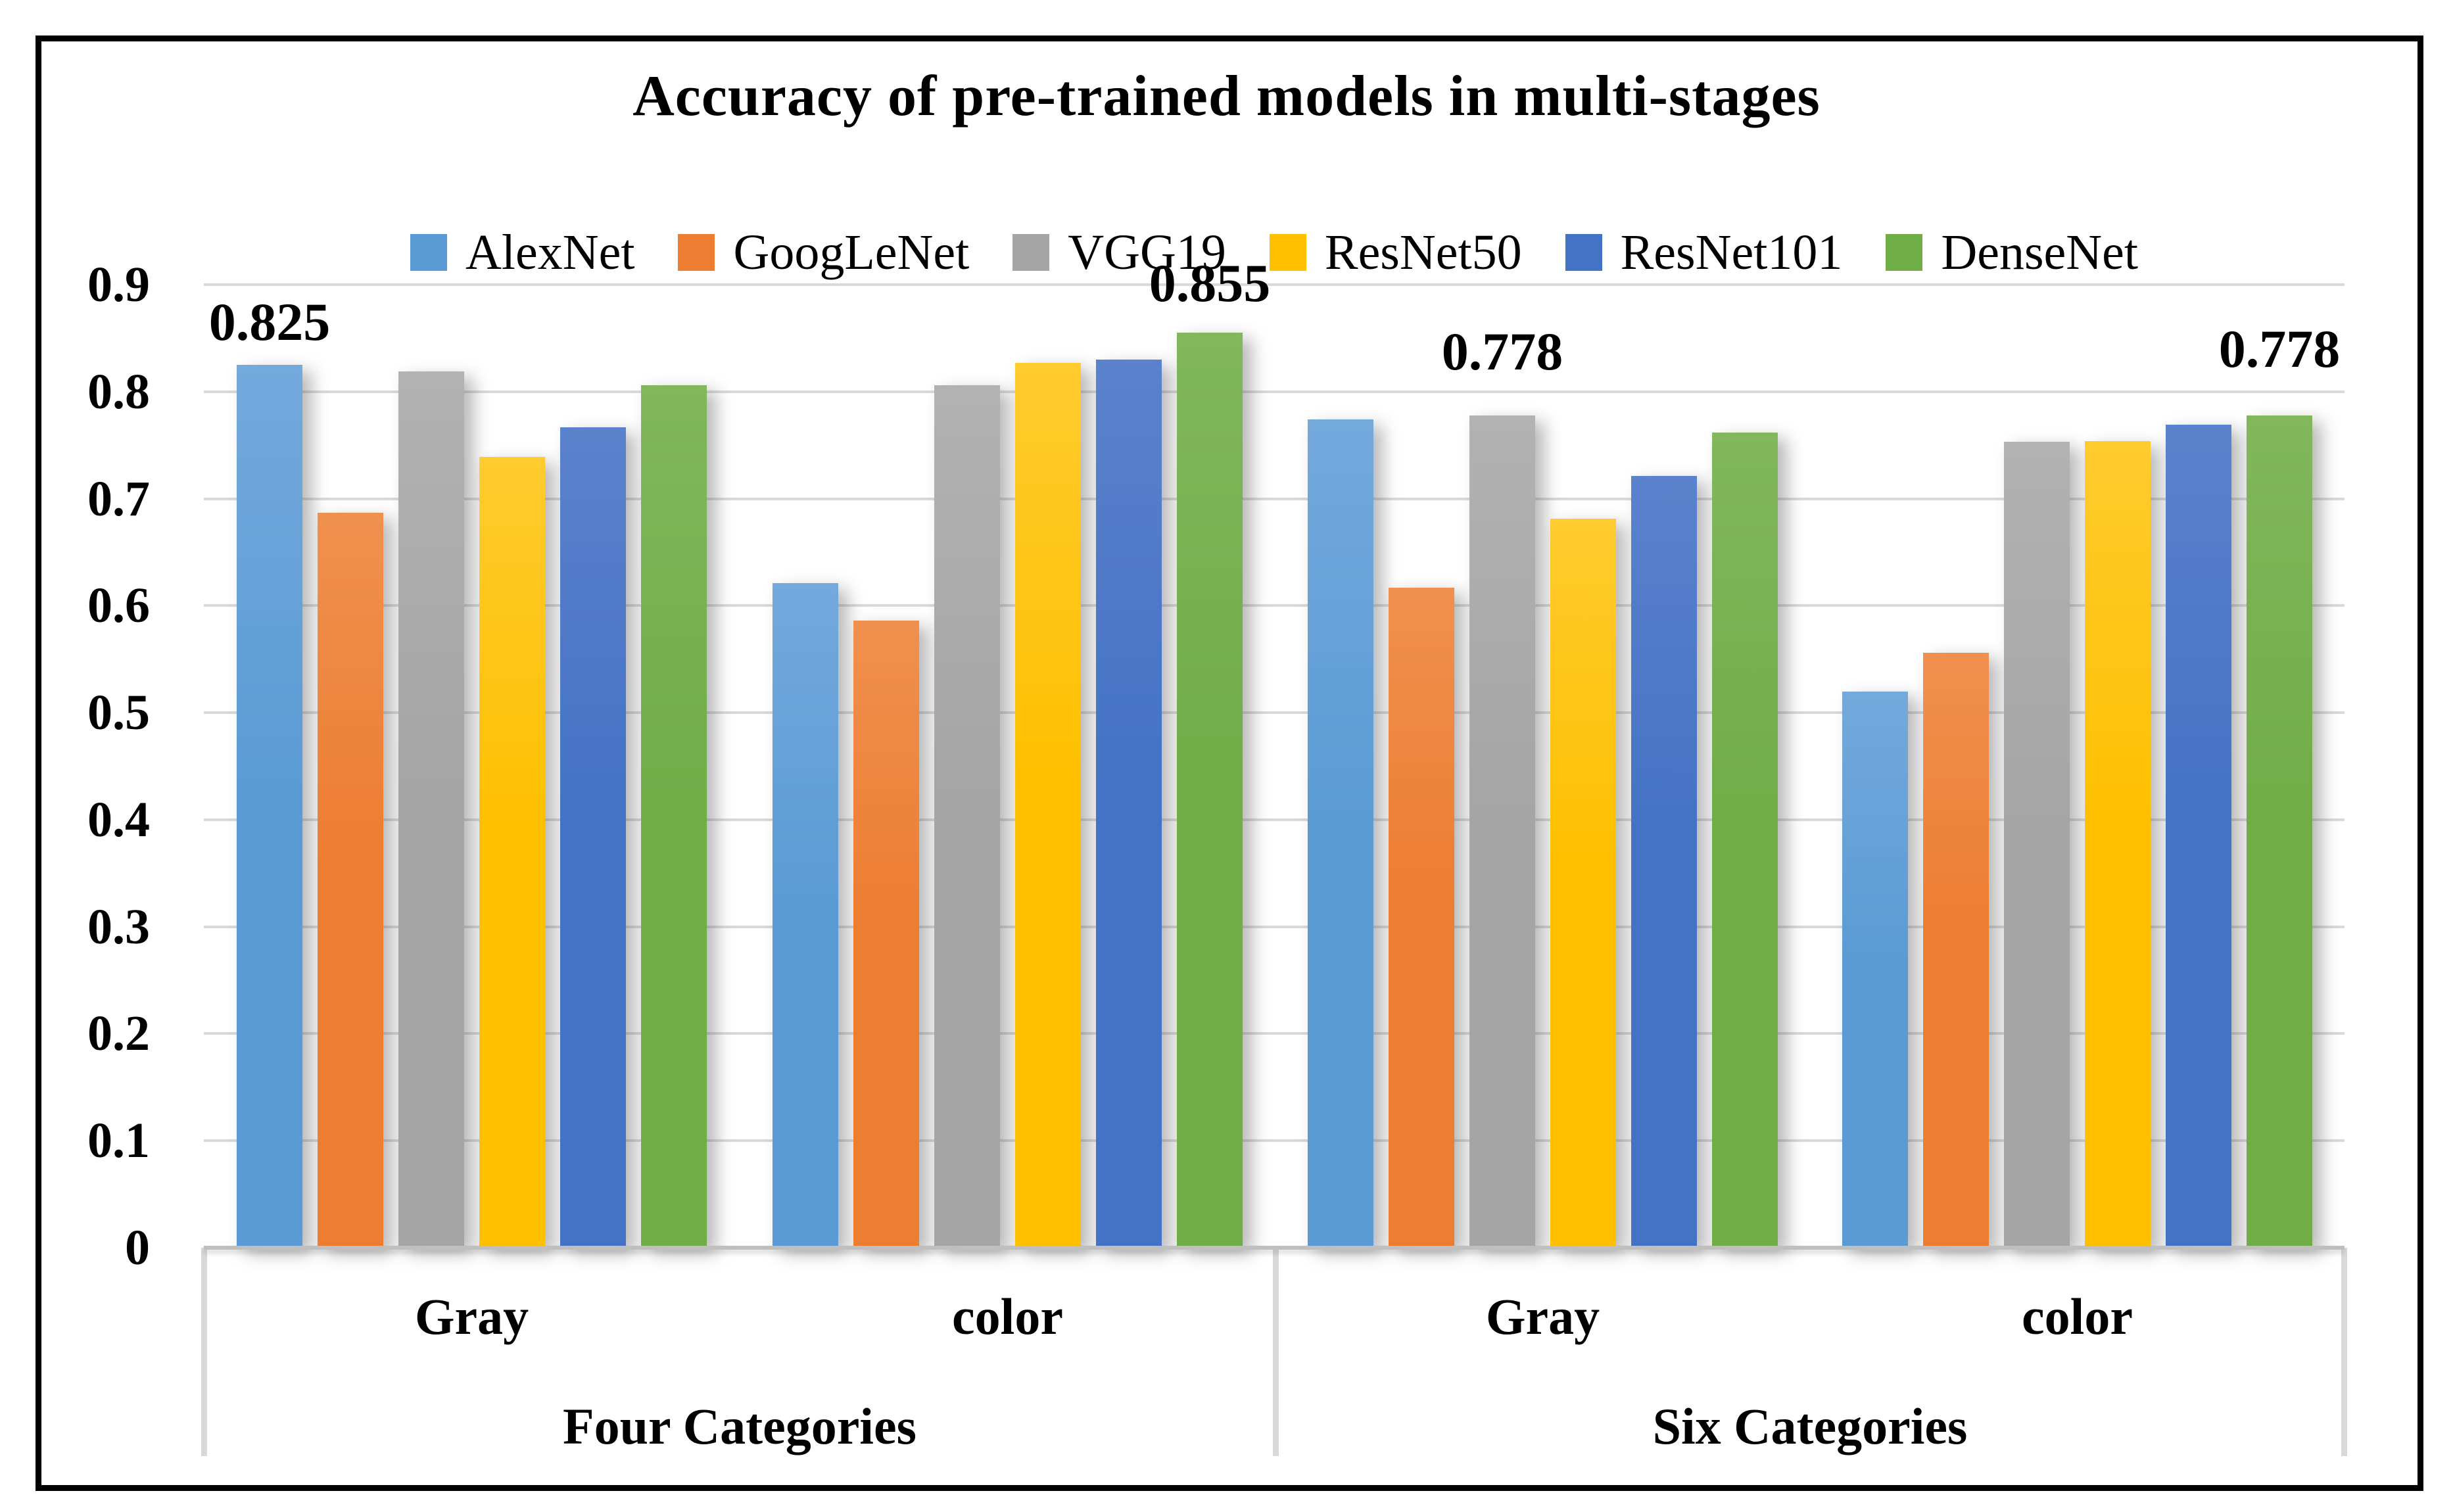 This screenshot has height=1512, width=2453. Describe the element at coordinates (1275, 284) in the screenshot. I see `gridline-0.9` at that location.